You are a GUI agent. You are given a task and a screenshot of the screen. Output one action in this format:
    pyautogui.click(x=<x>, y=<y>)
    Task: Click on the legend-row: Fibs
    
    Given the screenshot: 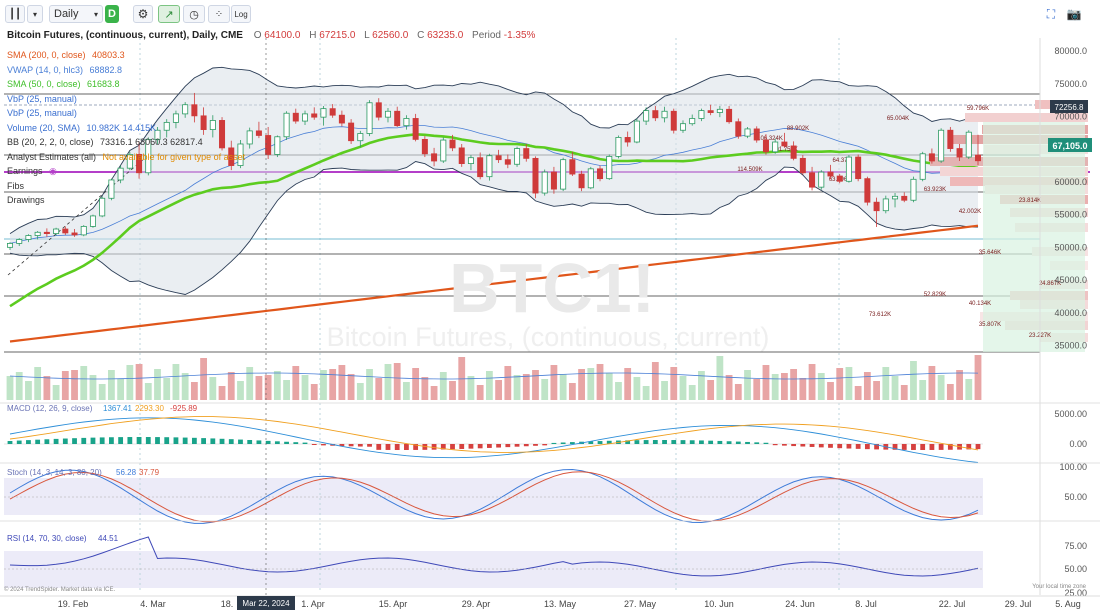 What is the action you would take?
    pyautogui.click(x=15, y=186)
    